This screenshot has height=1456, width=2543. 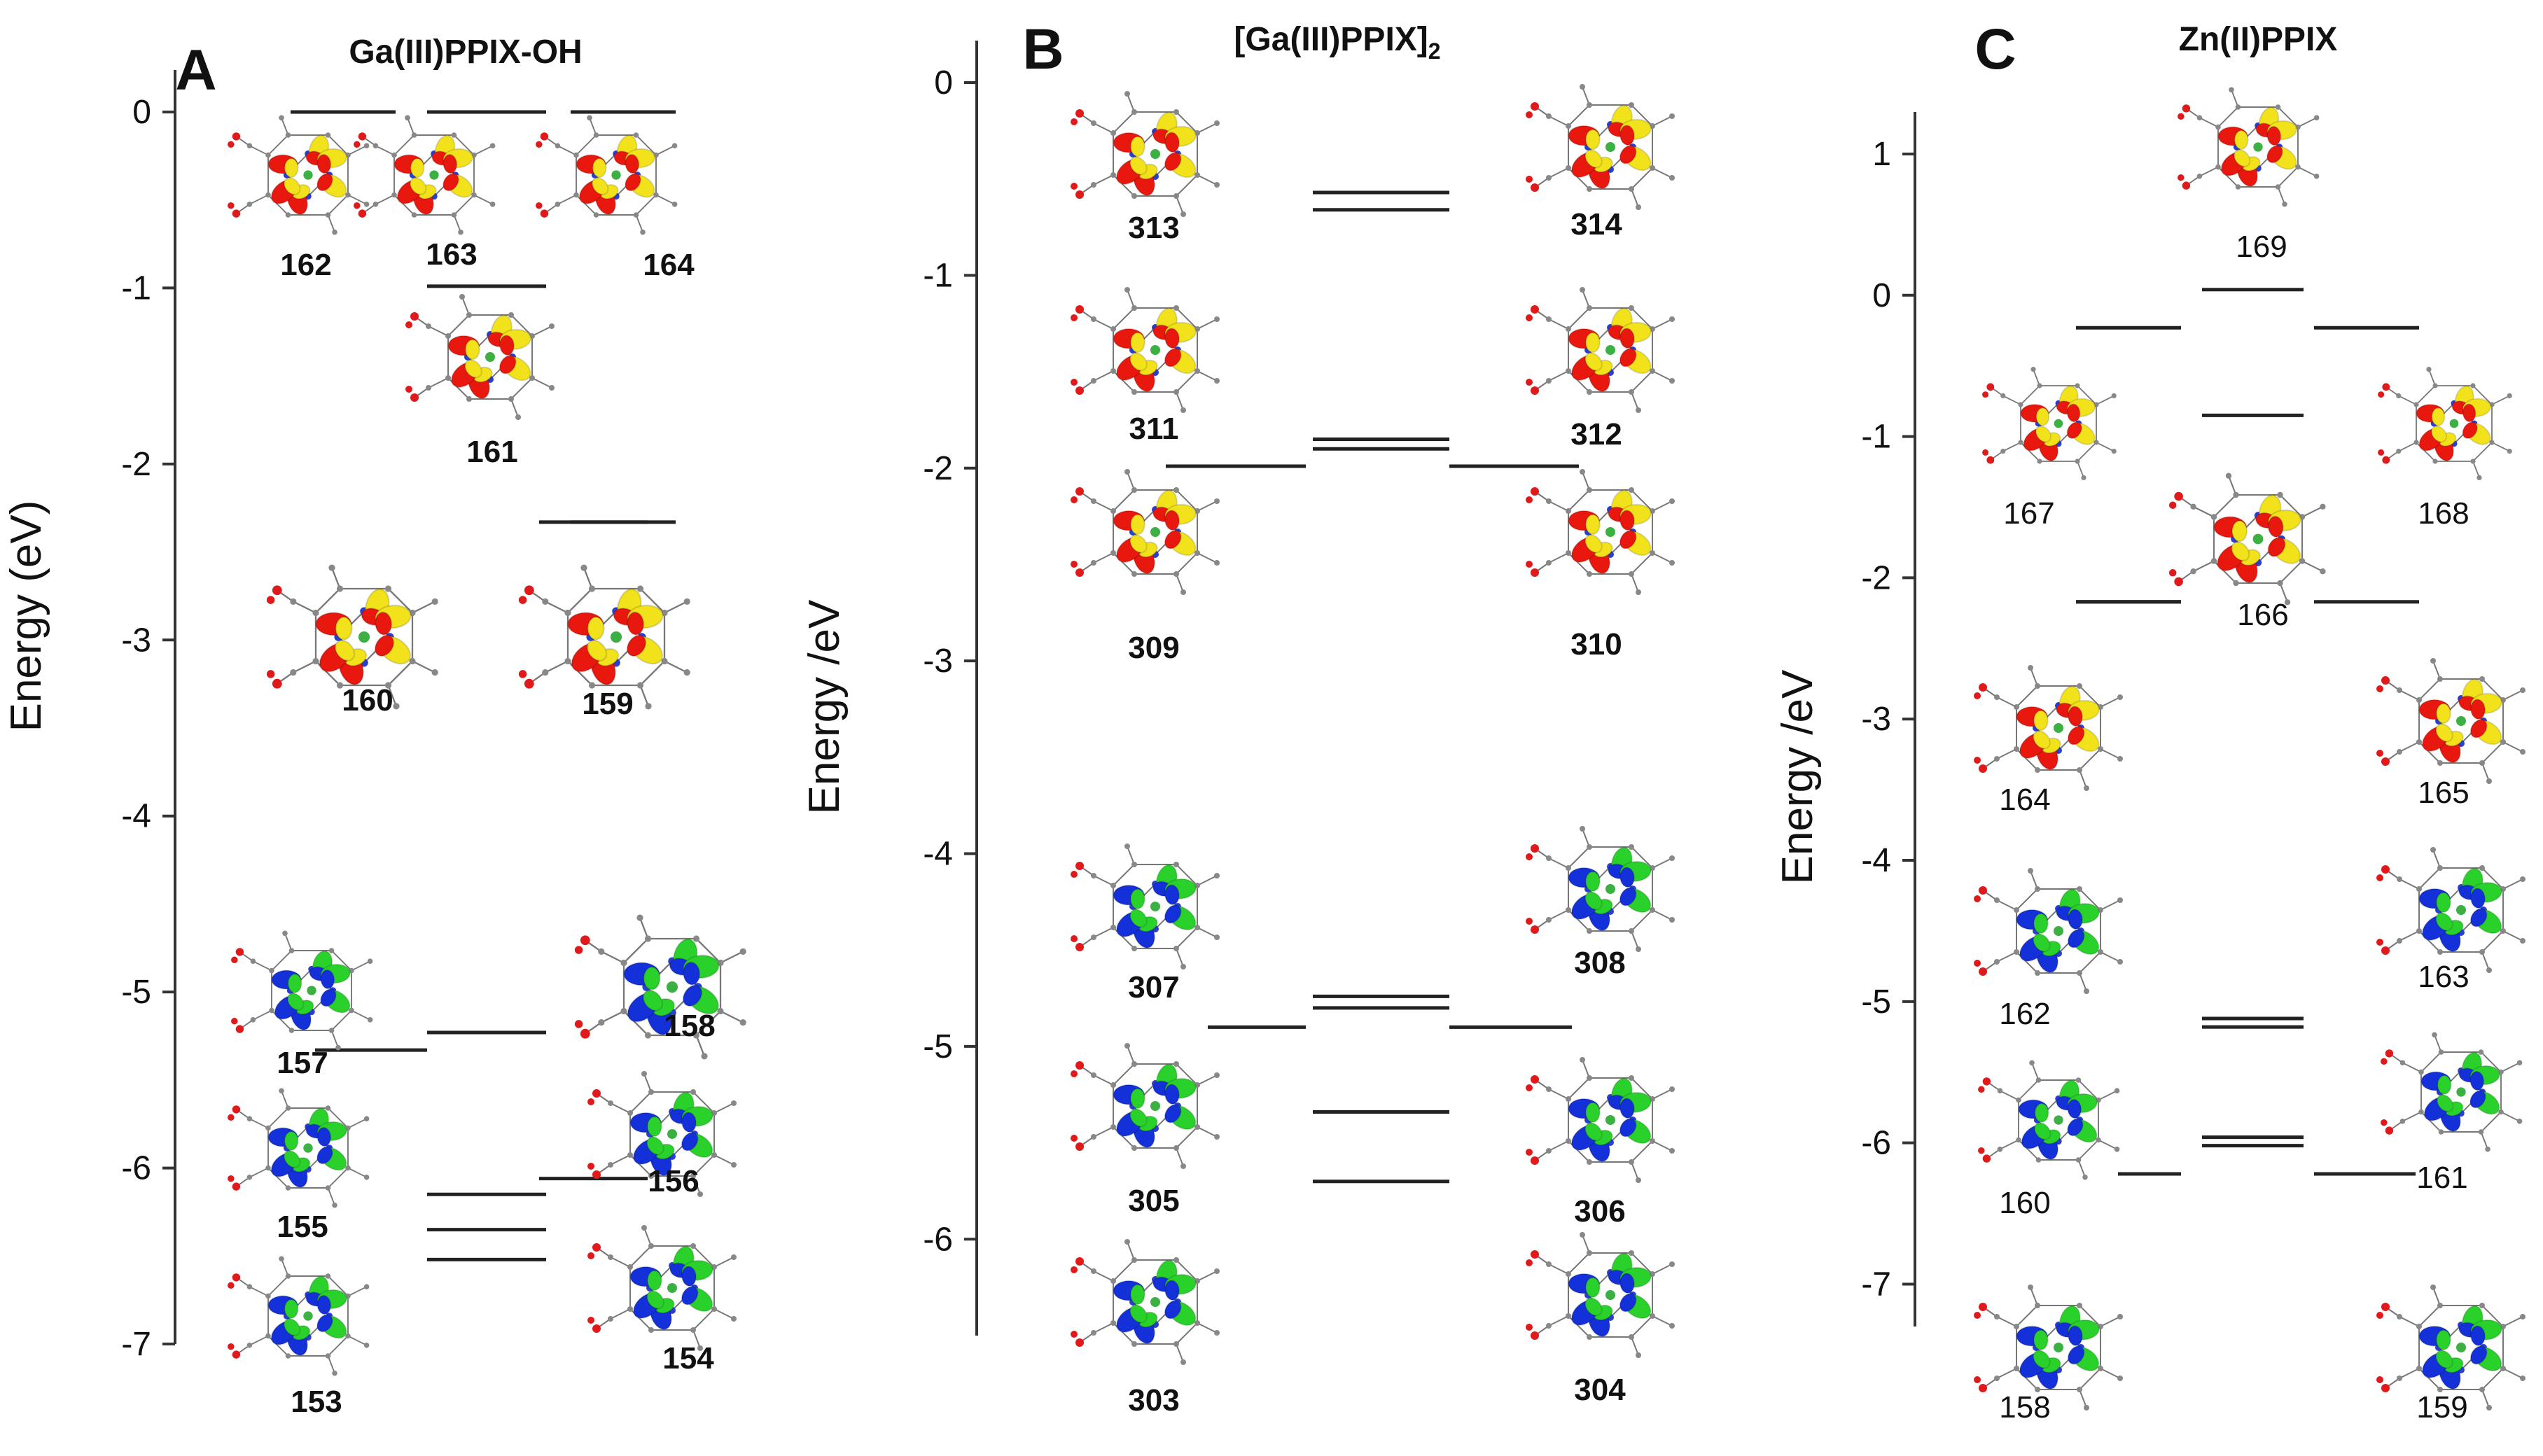 What do you see at coordinates (302, 1063) in the screenshot?
I see `orbital-label: 157` at bounding box center [302, 1063].